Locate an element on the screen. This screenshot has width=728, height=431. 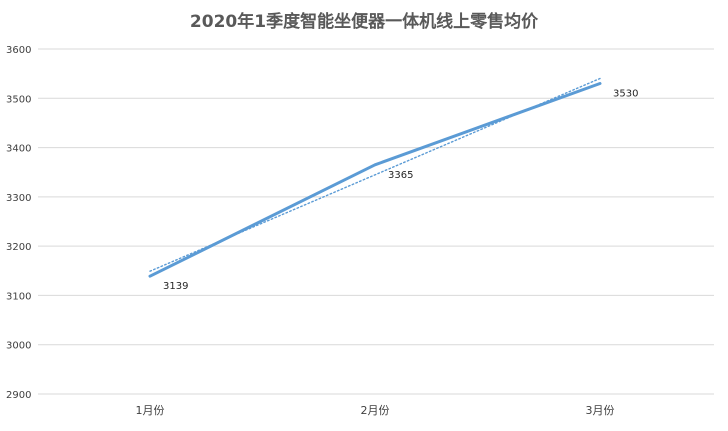
y-axis-tick-labels: 2900 3000 3100 3200 3300 3400 3500 3600 is located at coordinates (18, 223).